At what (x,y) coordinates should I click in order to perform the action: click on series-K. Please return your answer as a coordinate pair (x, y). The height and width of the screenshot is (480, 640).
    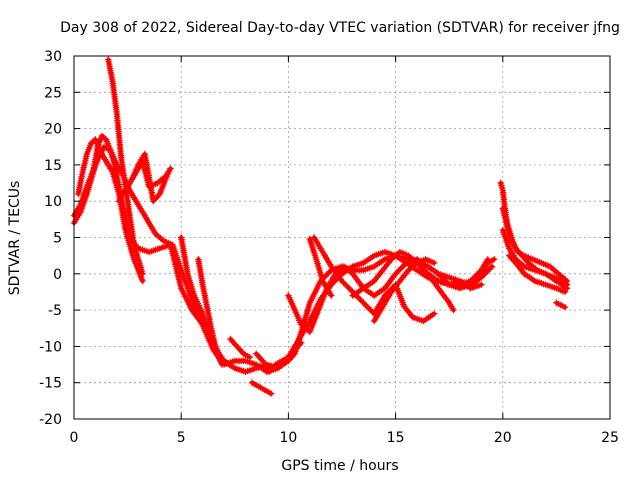
    Looking at the image, I should click on (240, 348).